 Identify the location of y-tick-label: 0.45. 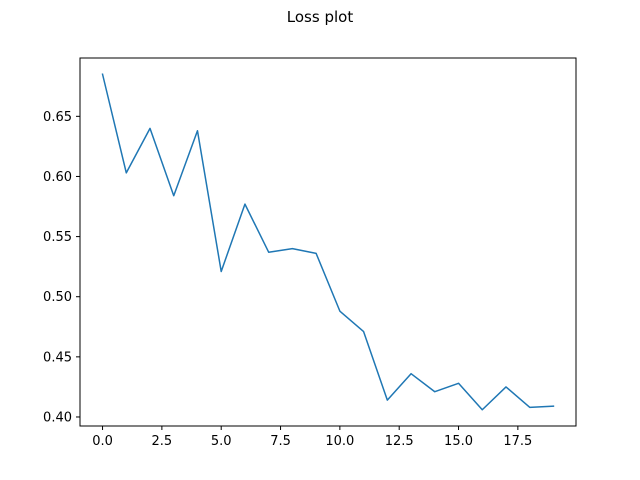
(57, 357).